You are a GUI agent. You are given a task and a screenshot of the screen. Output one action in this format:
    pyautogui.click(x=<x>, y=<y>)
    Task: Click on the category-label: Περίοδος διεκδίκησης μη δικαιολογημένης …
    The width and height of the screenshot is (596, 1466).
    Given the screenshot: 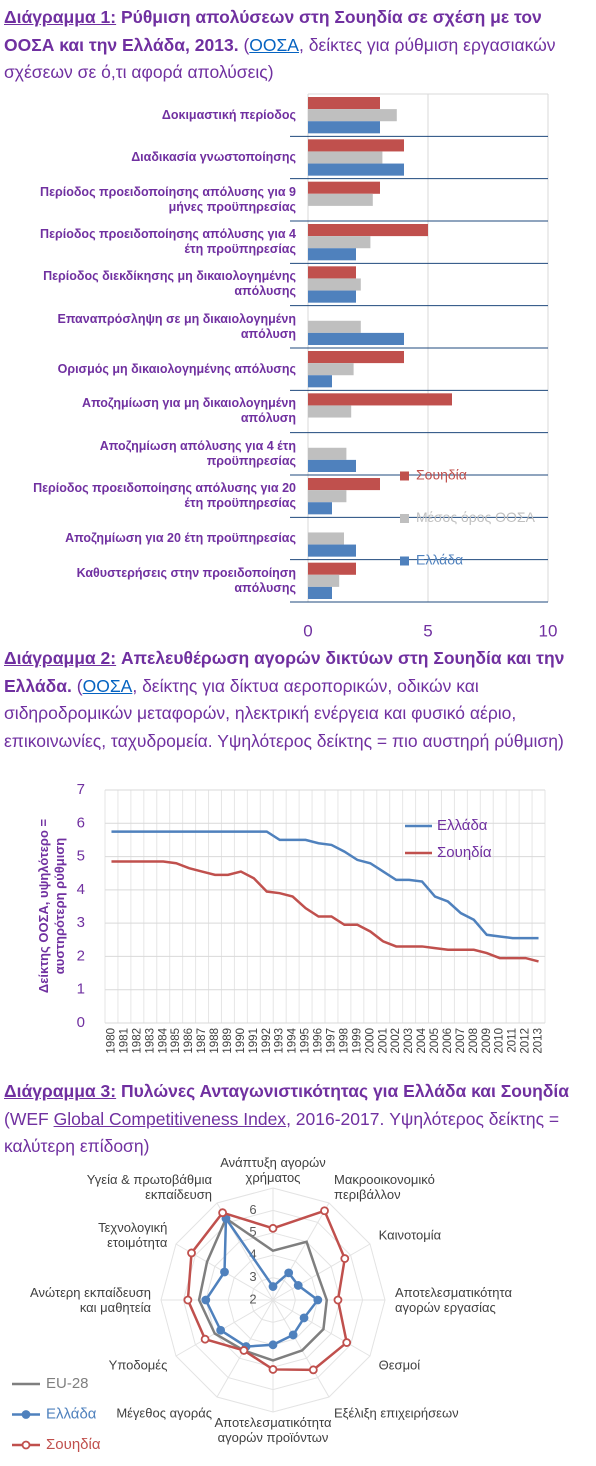 What is the action you would take?
    pyautogui.click(x=169, y=284)
    